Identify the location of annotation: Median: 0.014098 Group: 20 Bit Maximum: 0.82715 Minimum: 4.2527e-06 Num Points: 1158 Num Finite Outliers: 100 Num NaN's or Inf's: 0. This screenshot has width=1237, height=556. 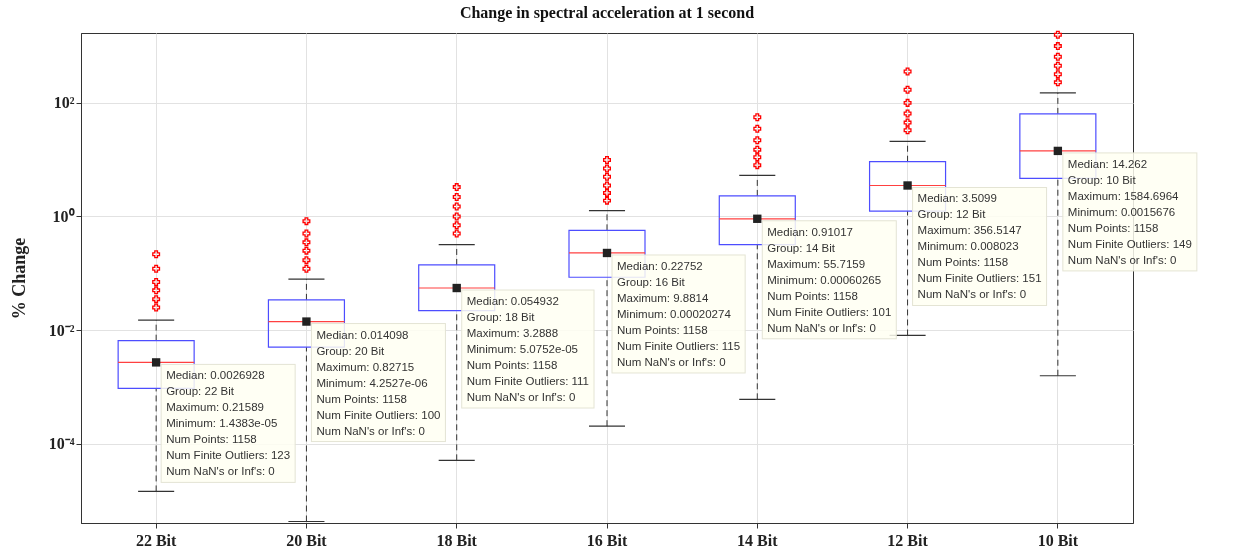
(378, 382).